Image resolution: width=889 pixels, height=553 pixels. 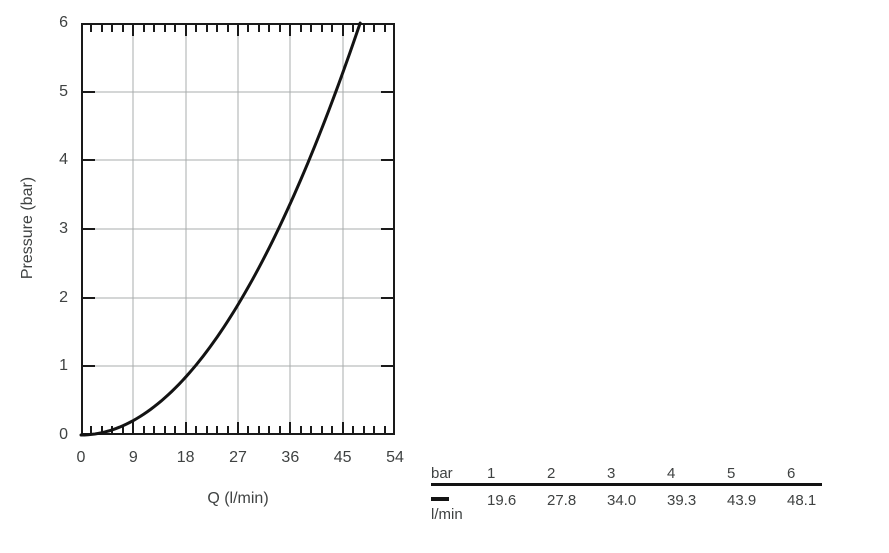 I want to click on table-cell-flow: 43.9, so click(x=742, y=500).